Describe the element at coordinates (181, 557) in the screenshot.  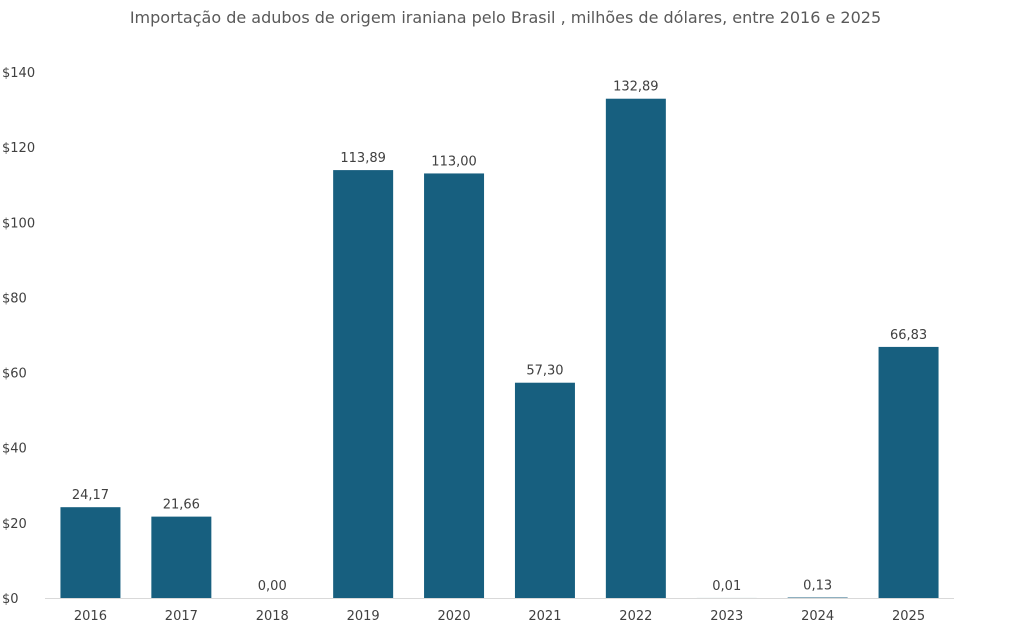
I see `bar-2017` at that location.